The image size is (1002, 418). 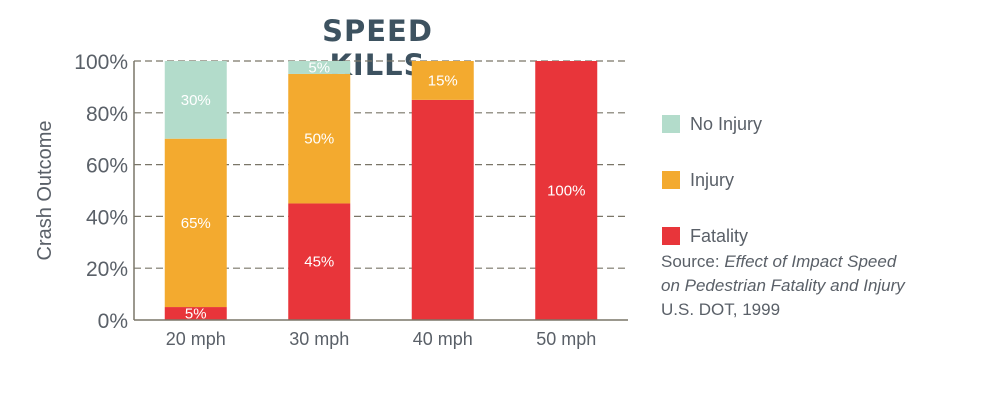 I want to click on bar-no-injury-20-mph, so click(x=195, y=100).